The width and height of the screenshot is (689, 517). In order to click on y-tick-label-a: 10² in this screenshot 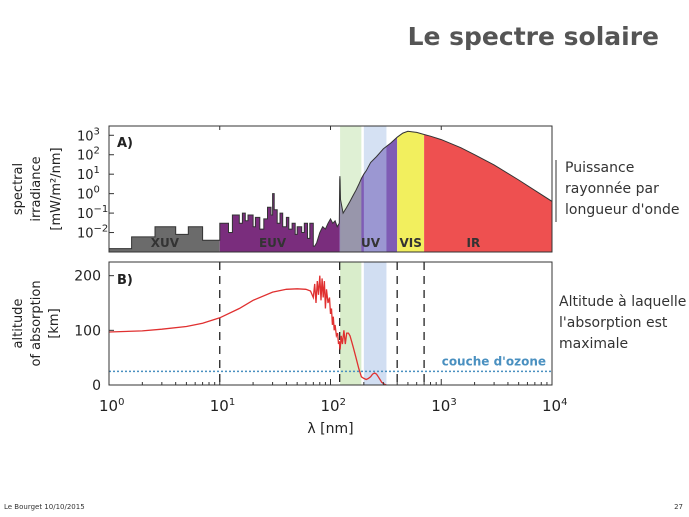, I will do `click(88, 155)`.